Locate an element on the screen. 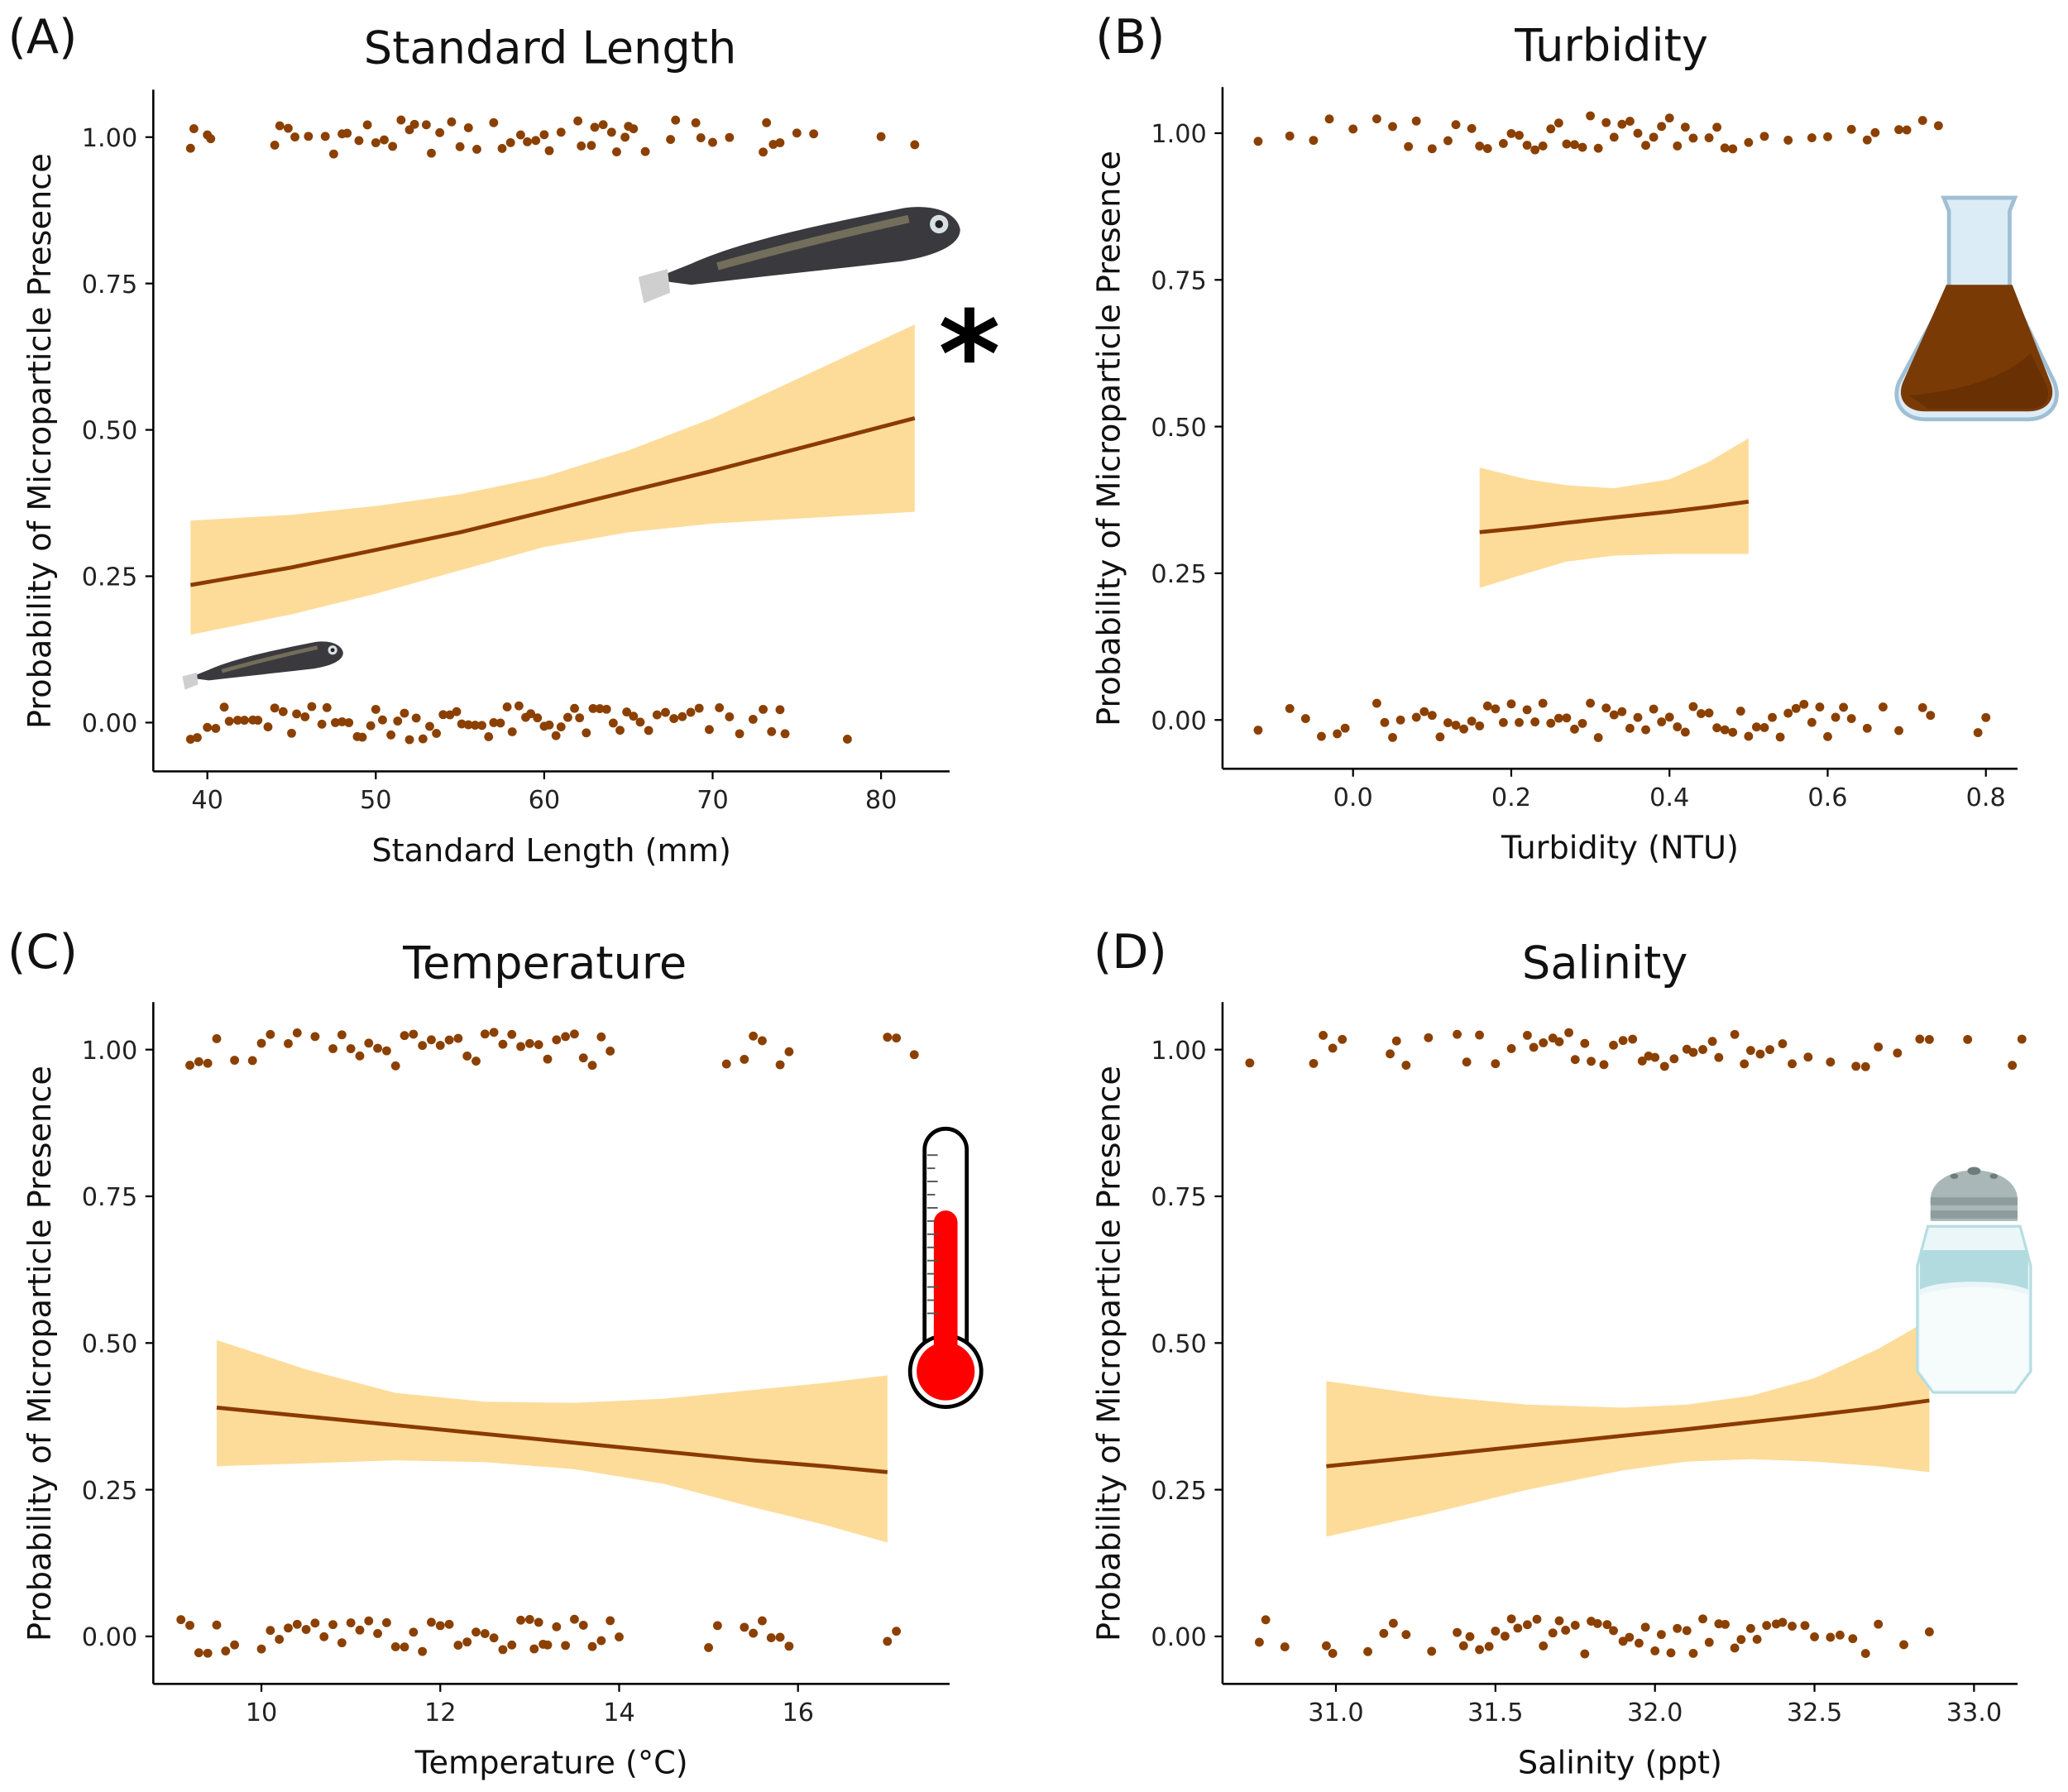 The width and height of the screenshot is (2068, 1792). x-tick-label: 50 is located at coordinates (376, 800).